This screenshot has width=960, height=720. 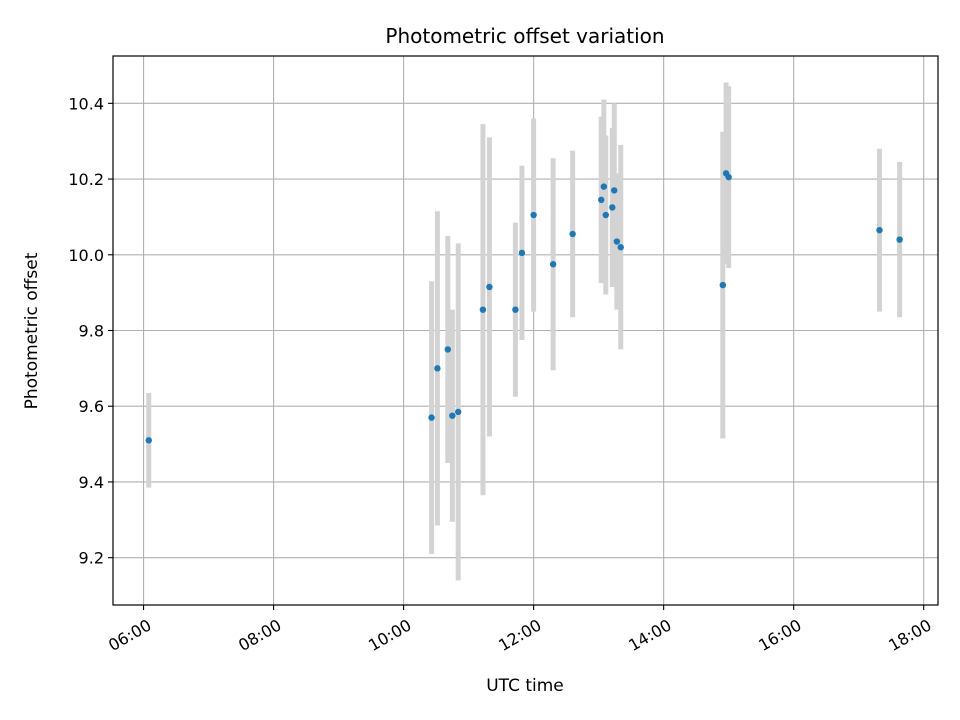 What do you see at coordinates (91, 331) in the screenshot?
I see `y-tick-label: 9.8` at bounding box center [91, 331].